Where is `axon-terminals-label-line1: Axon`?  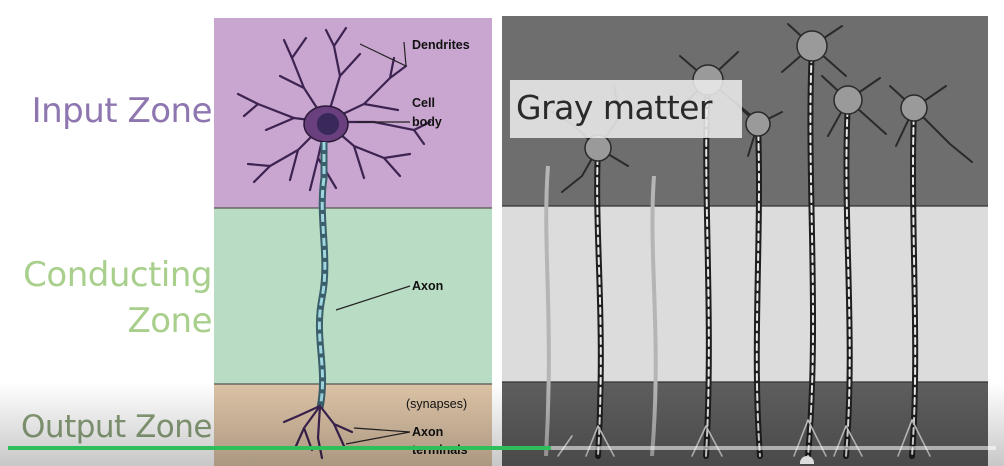 axon-terminals-label-line1: Axon is located at coordinates (427, 432).